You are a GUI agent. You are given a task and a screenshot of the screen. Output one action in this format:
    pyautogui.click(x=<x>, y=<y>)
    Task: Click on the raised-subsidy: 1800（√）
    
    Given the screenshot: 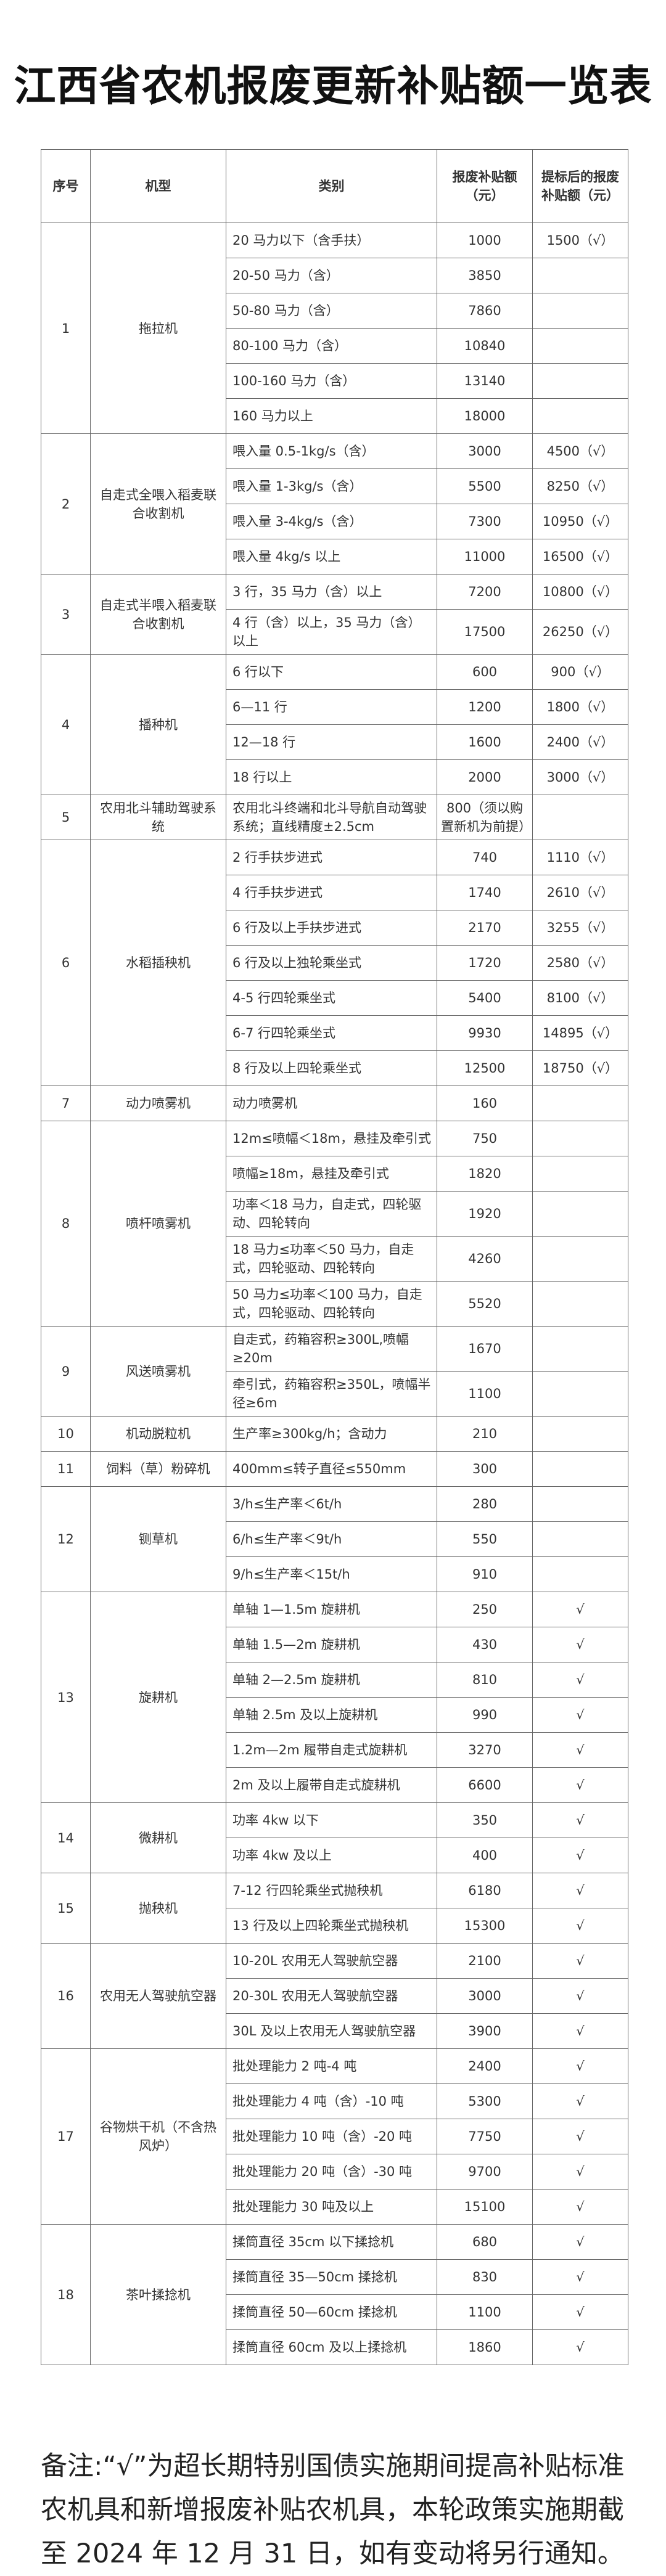 What is the action you would take?
    pyautogui.click(x=580, y=707)
    